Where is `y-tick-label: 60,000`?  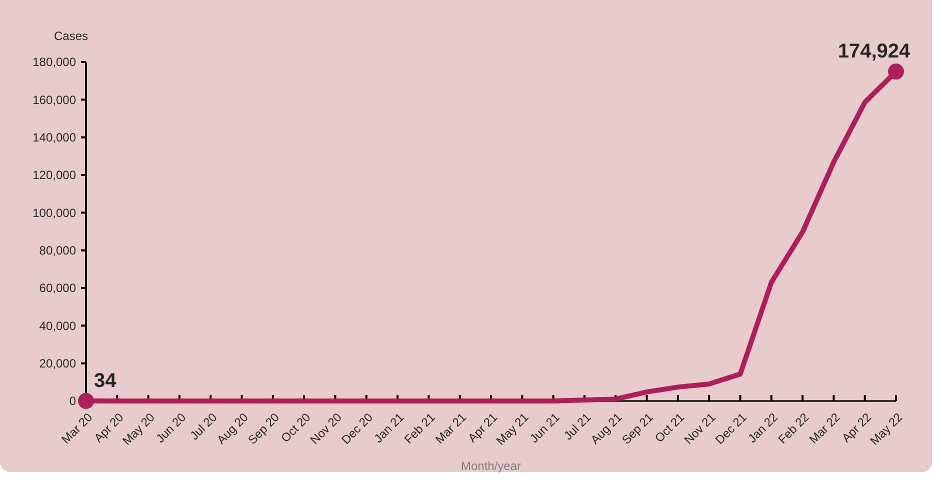 y-tick-label: 60,000 is located at coordinates (57, 288).